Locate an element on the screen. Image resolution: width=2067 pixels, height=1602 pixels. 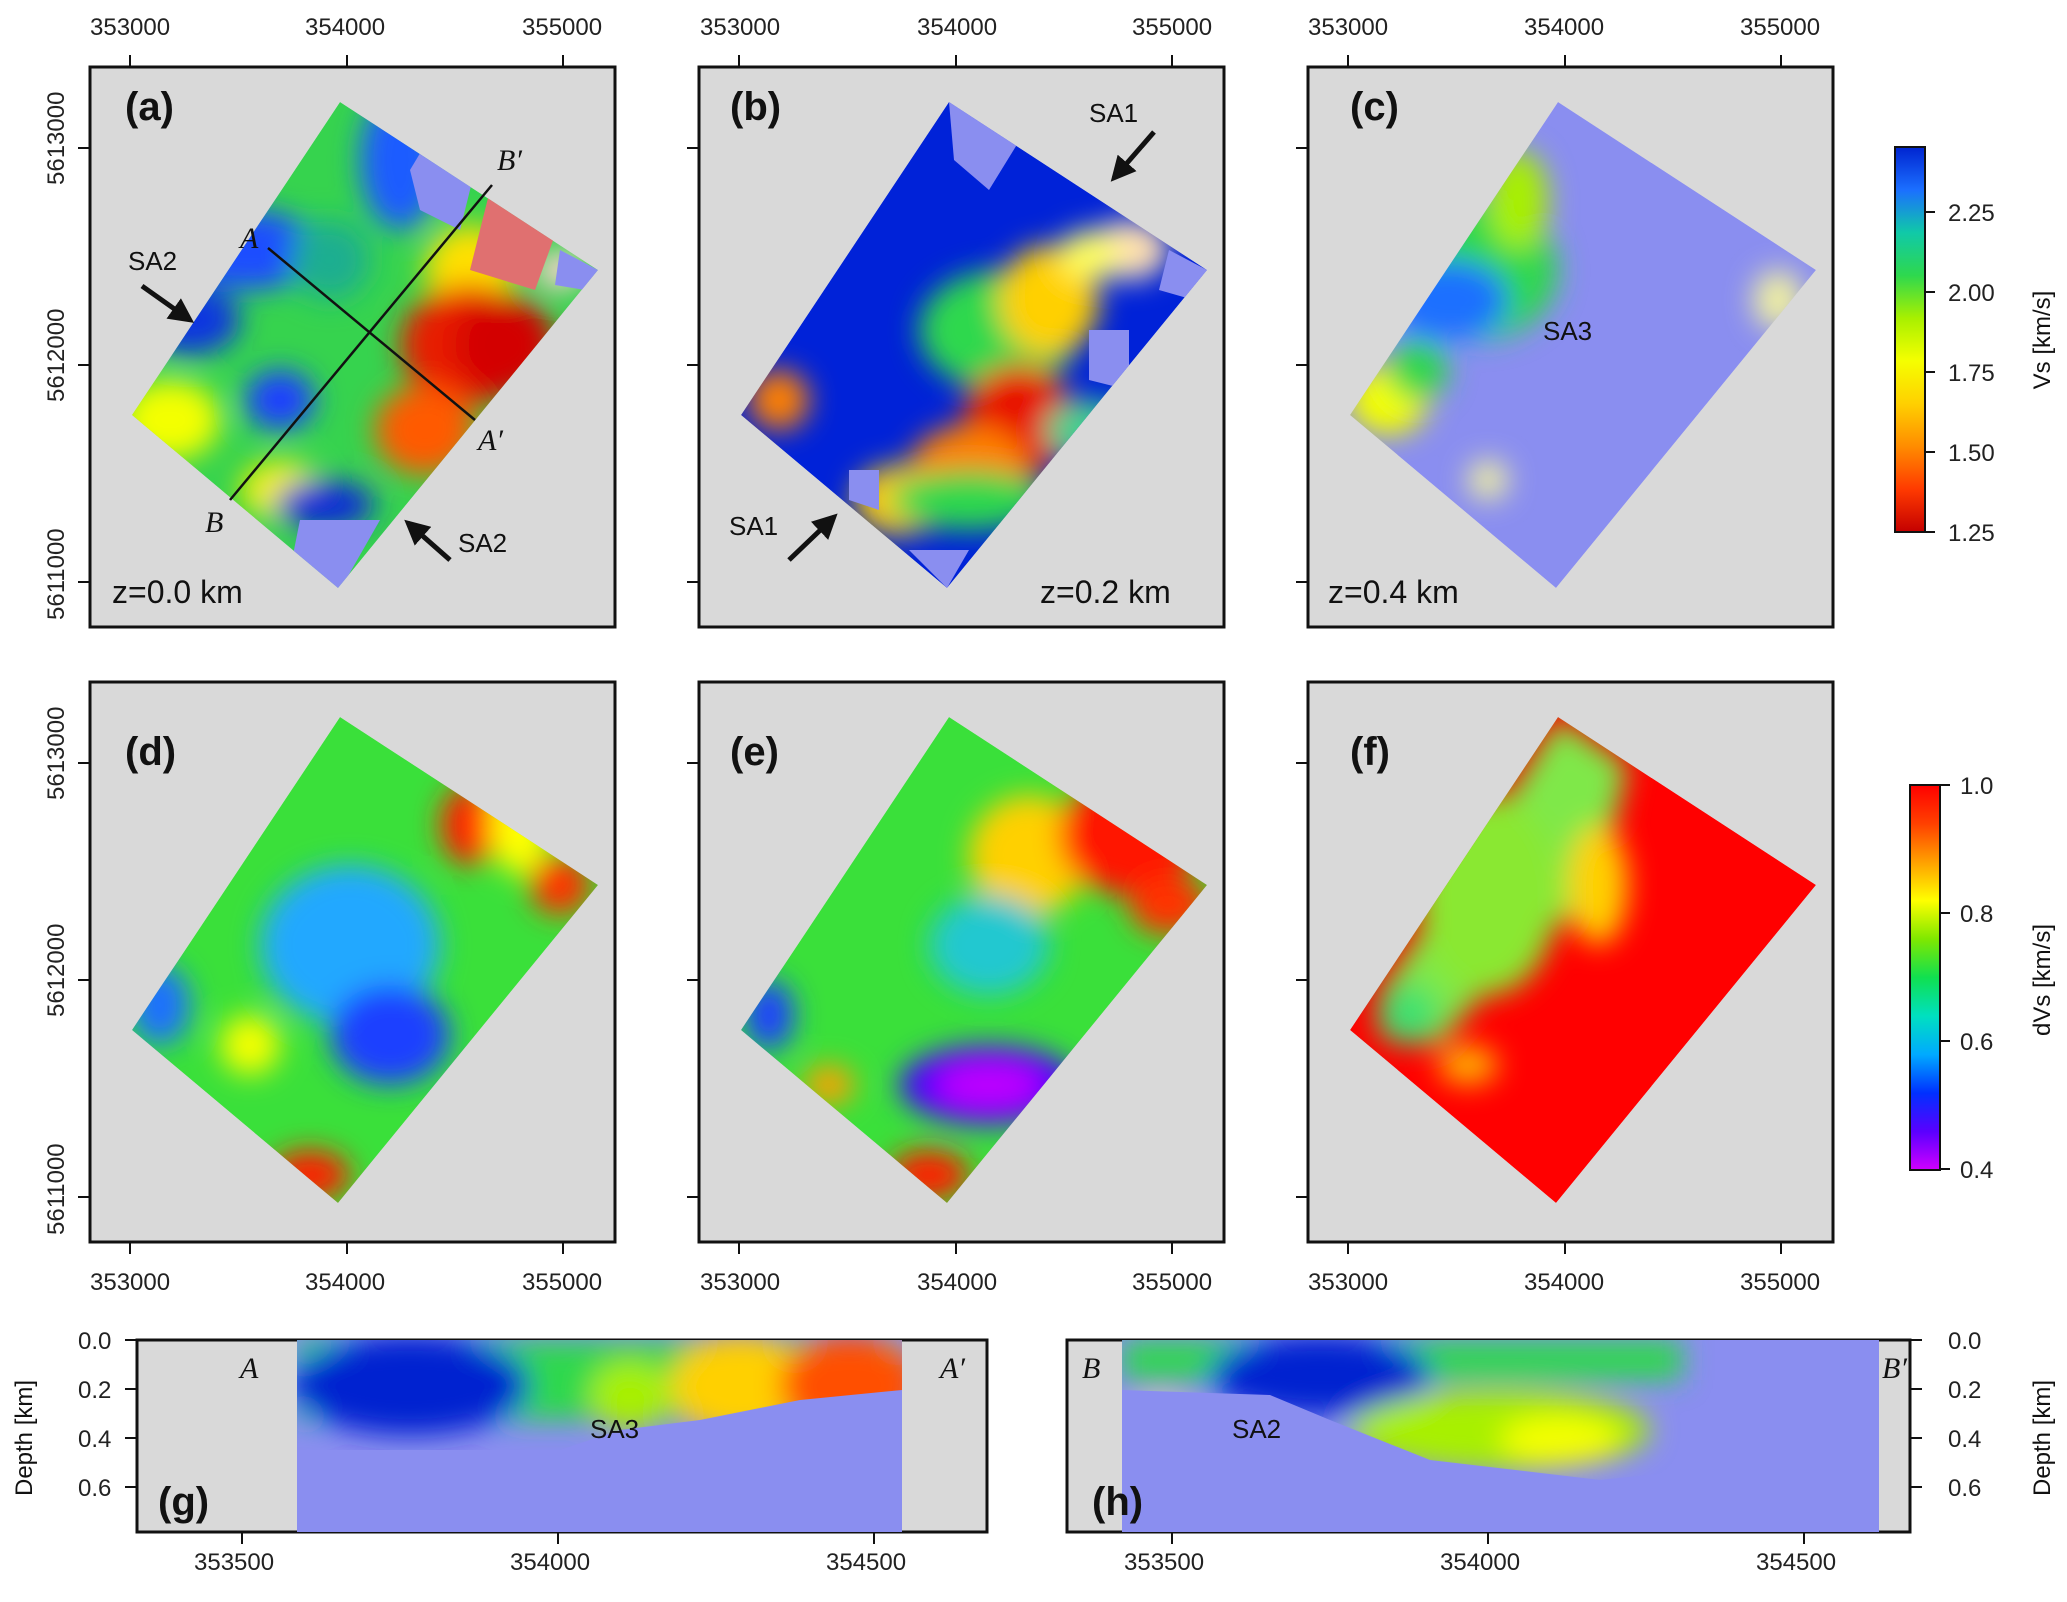
profile-h-ytick-0: 0.0 is located at coordinates (1964, 1341).